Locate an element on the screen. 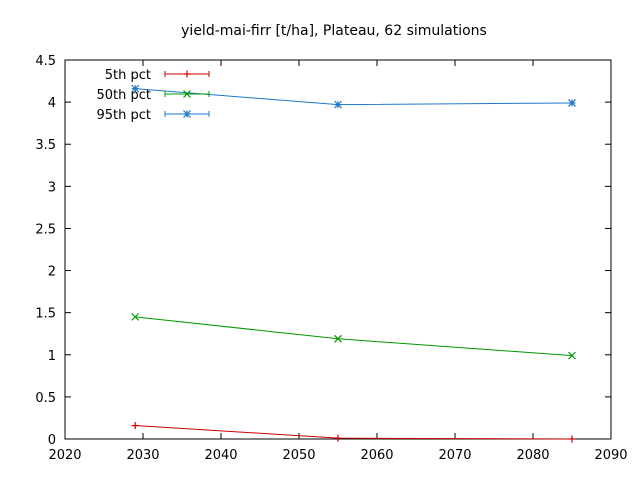 This screenshot has height=480, width=640. y-tick-label: 3.5 is located at coordinates (45, 145).